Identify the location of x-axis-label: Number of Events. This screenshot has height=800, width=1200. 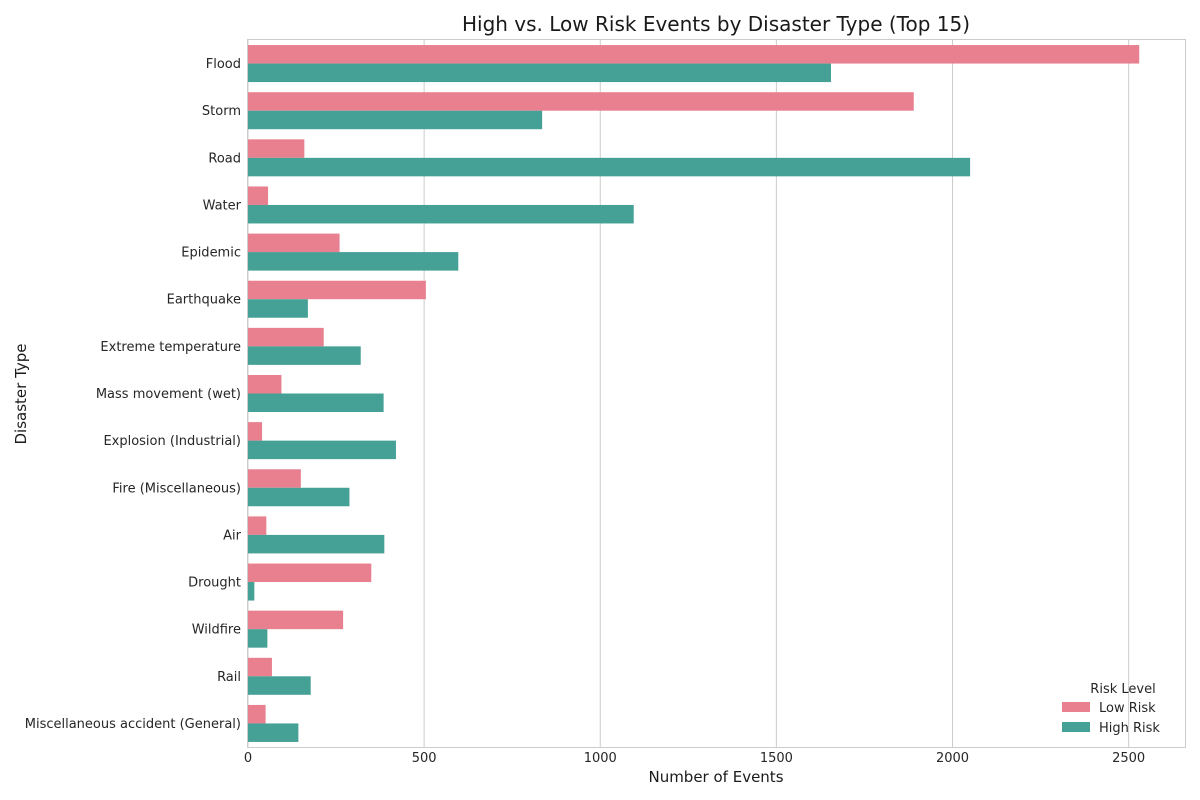
(715, 777).